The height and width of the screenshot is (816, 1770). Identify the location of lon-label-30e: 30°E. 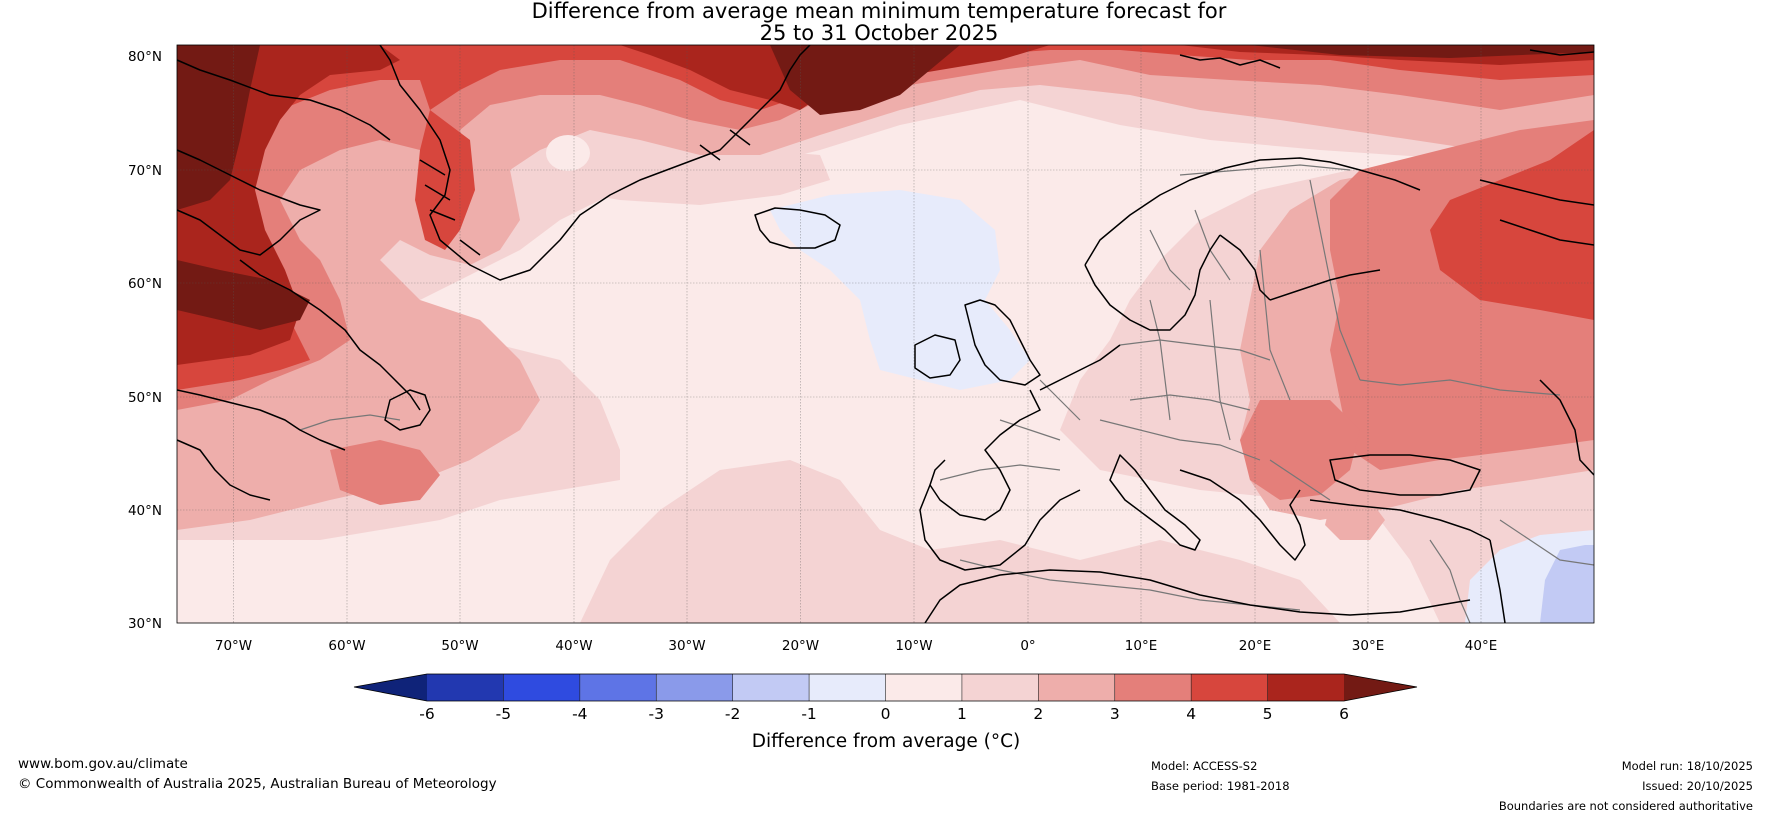
(1368, 646).